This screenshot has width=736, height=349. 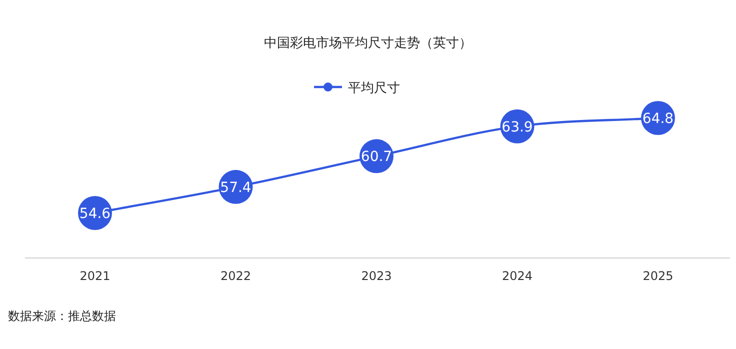 What do you see at coordinates (376, 276) in the screenshot?
I see `x-tick-label: 2023` at bounding box center [376, 276].